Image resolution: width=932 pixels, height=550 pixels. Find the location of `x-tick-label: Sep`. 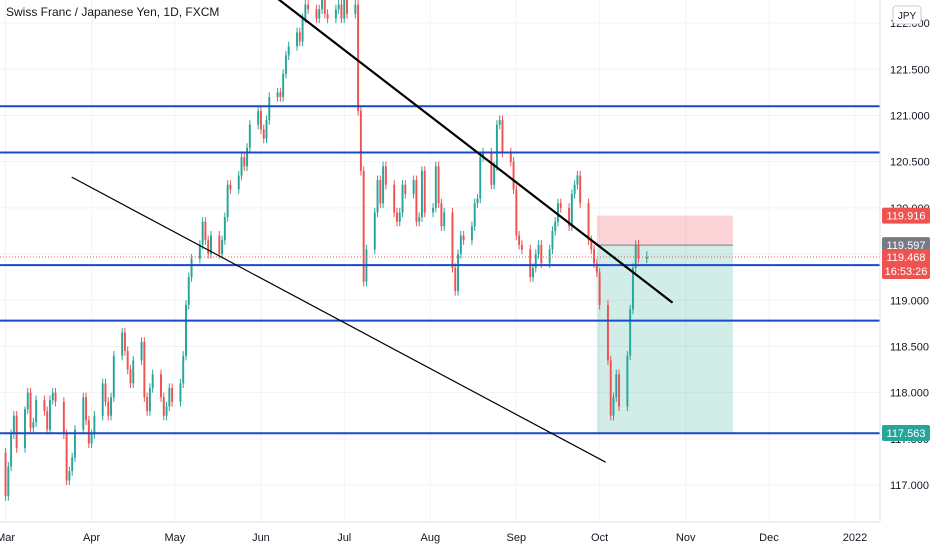

x-tick-label: Sep is located at coordinates (517, 538).